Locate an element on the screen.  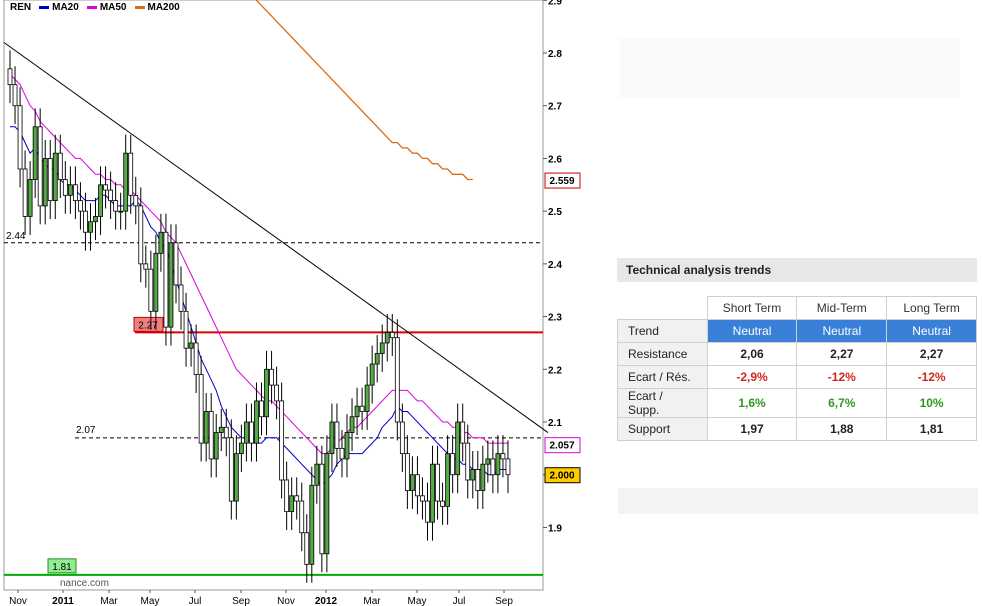
legend-label-ma20: MA20 is located at coordinates (65, 7).